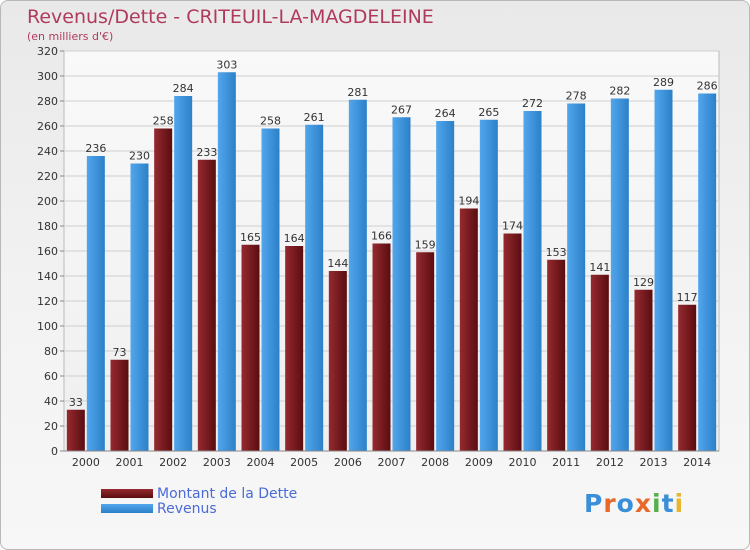 This screenshot has height=550, width=750. I want to click on data-label-revenus: 230, so click(139, 156).